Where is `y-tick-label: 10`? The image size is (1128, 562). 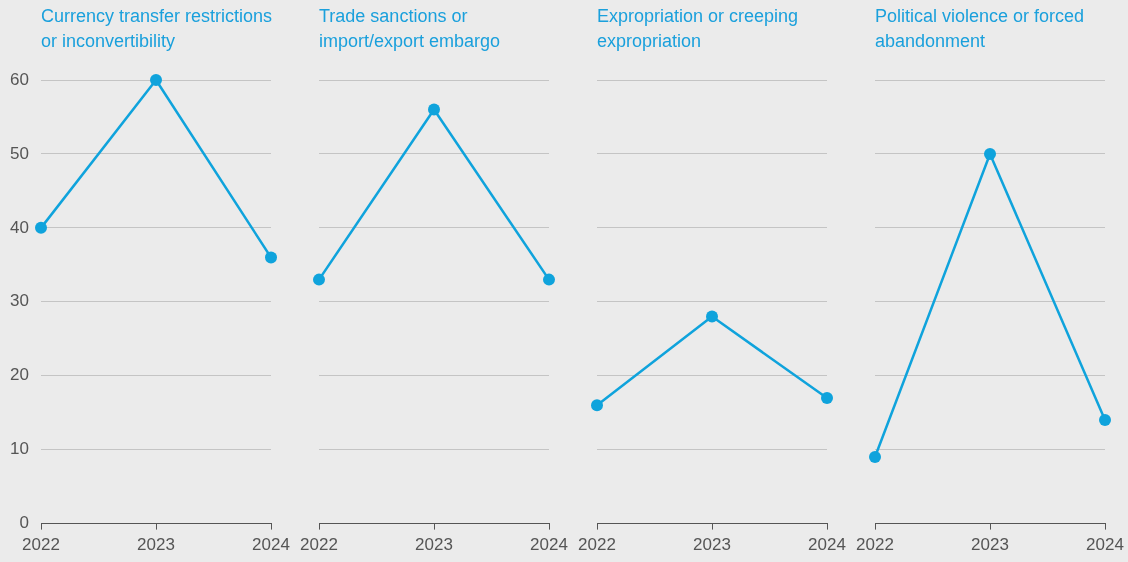
y-tick-label: 10 is located at coordinates (19, 449).